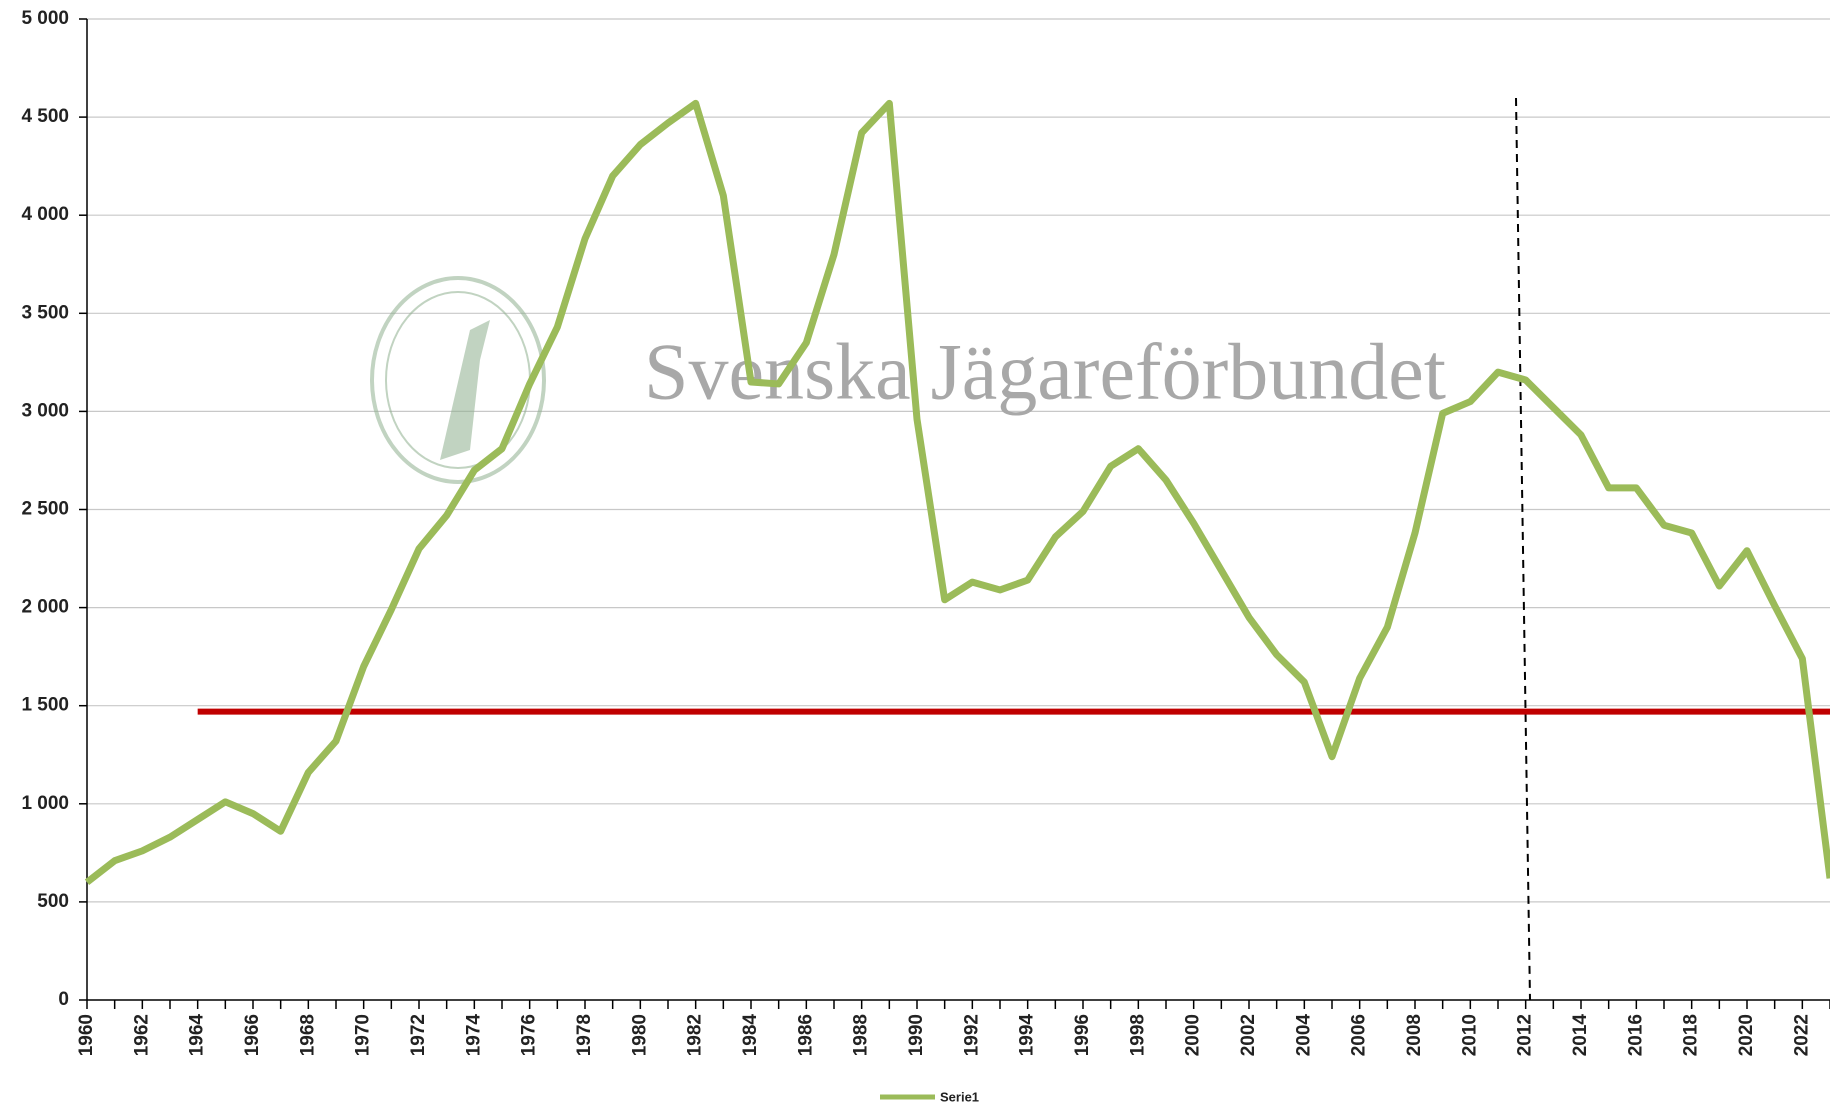  I want to click on y-tick-label: 4 500, so click(45, 116).